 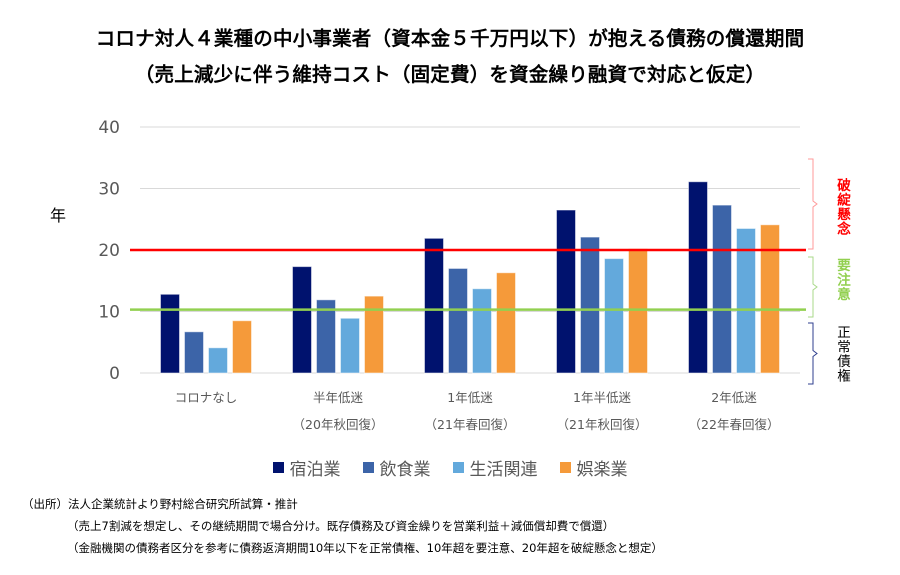 What do you see at coordinates (602, 470) in the screenshot?
I see `legend-label: 娯楽業` at bounding box center [602, 470].